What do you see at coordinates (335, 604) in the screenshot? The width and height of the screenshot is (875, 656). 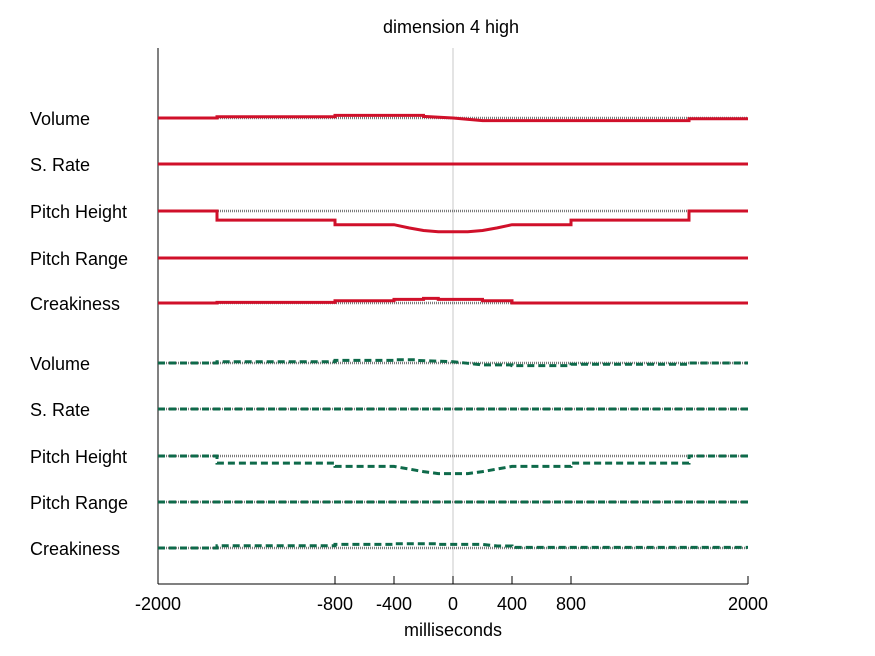 I see `x-tick-label: -800` at bounding box center [335, 604].